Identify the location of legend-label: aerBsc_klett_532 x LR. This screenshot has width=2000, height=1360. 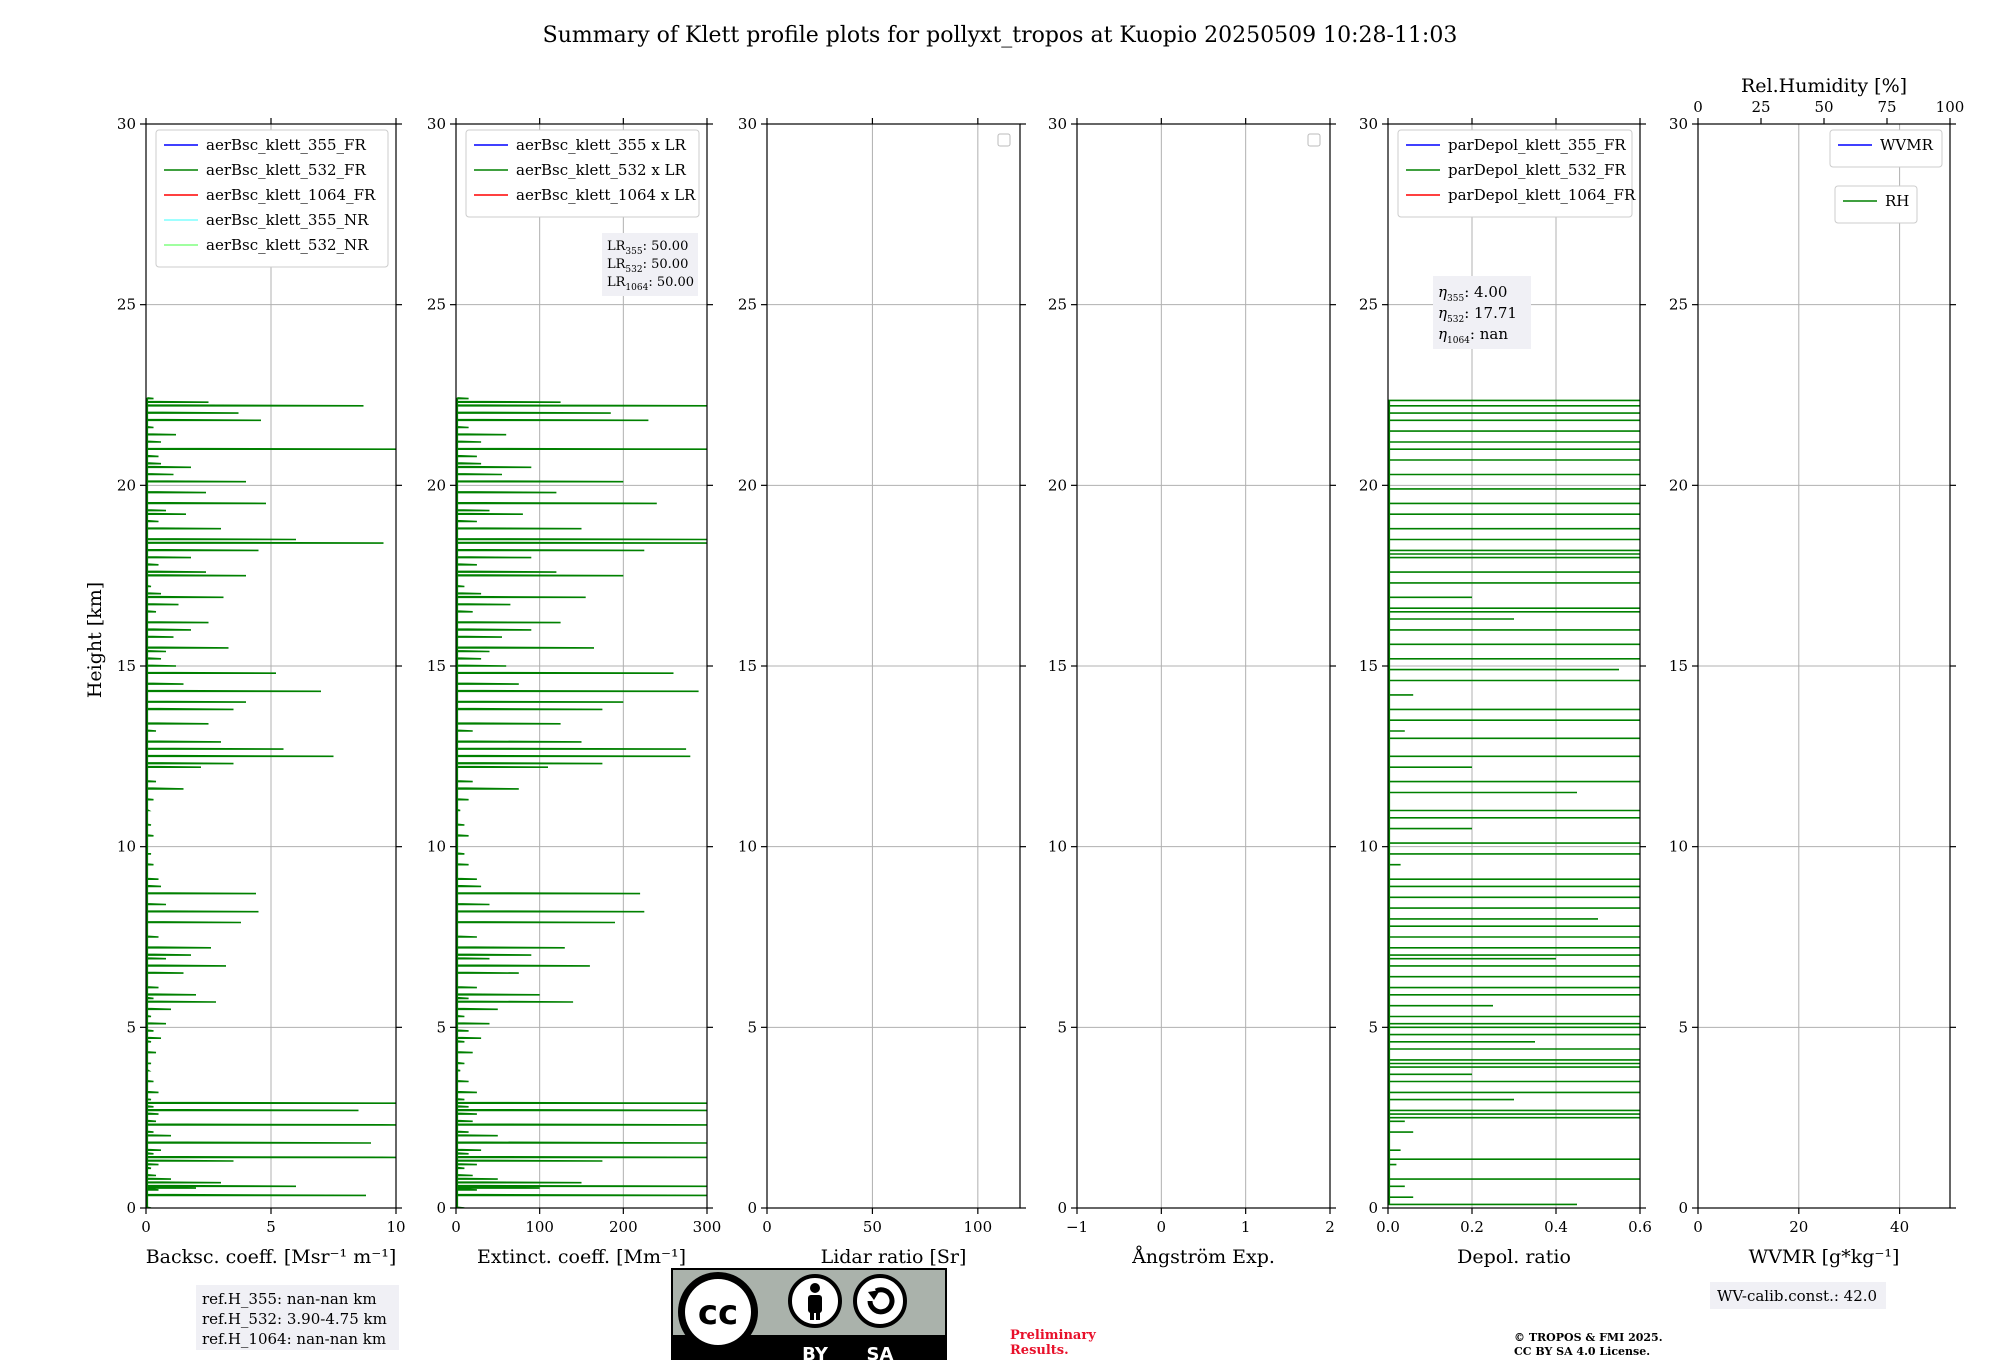
(601, 170).